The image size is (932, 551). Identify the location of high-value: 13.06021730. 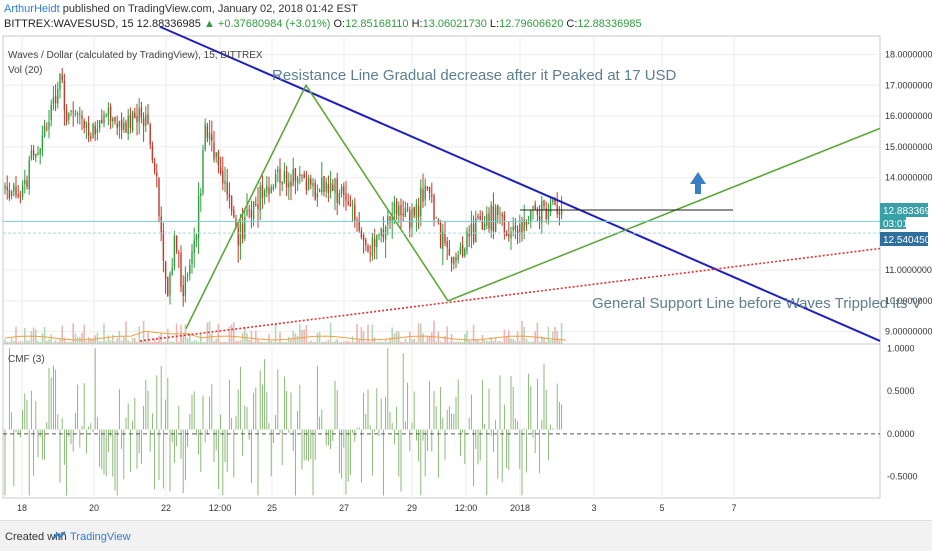
(454, 24).